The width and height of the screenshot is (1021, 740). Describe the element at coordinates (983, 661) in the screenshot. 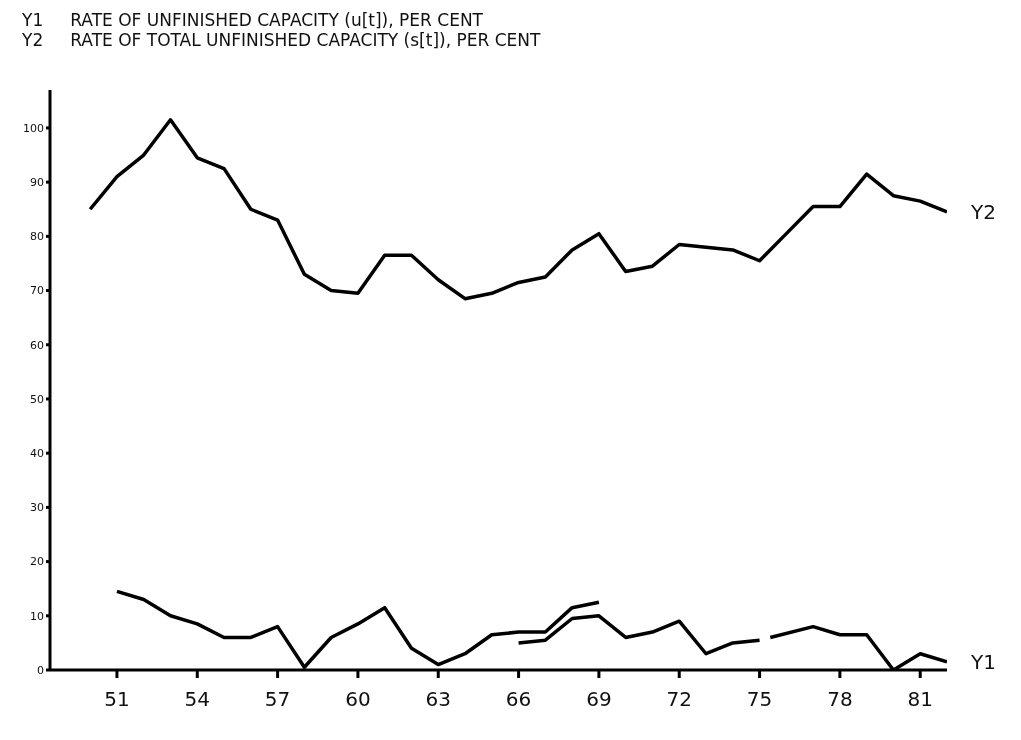

I see `series-label: Y1` at that location.